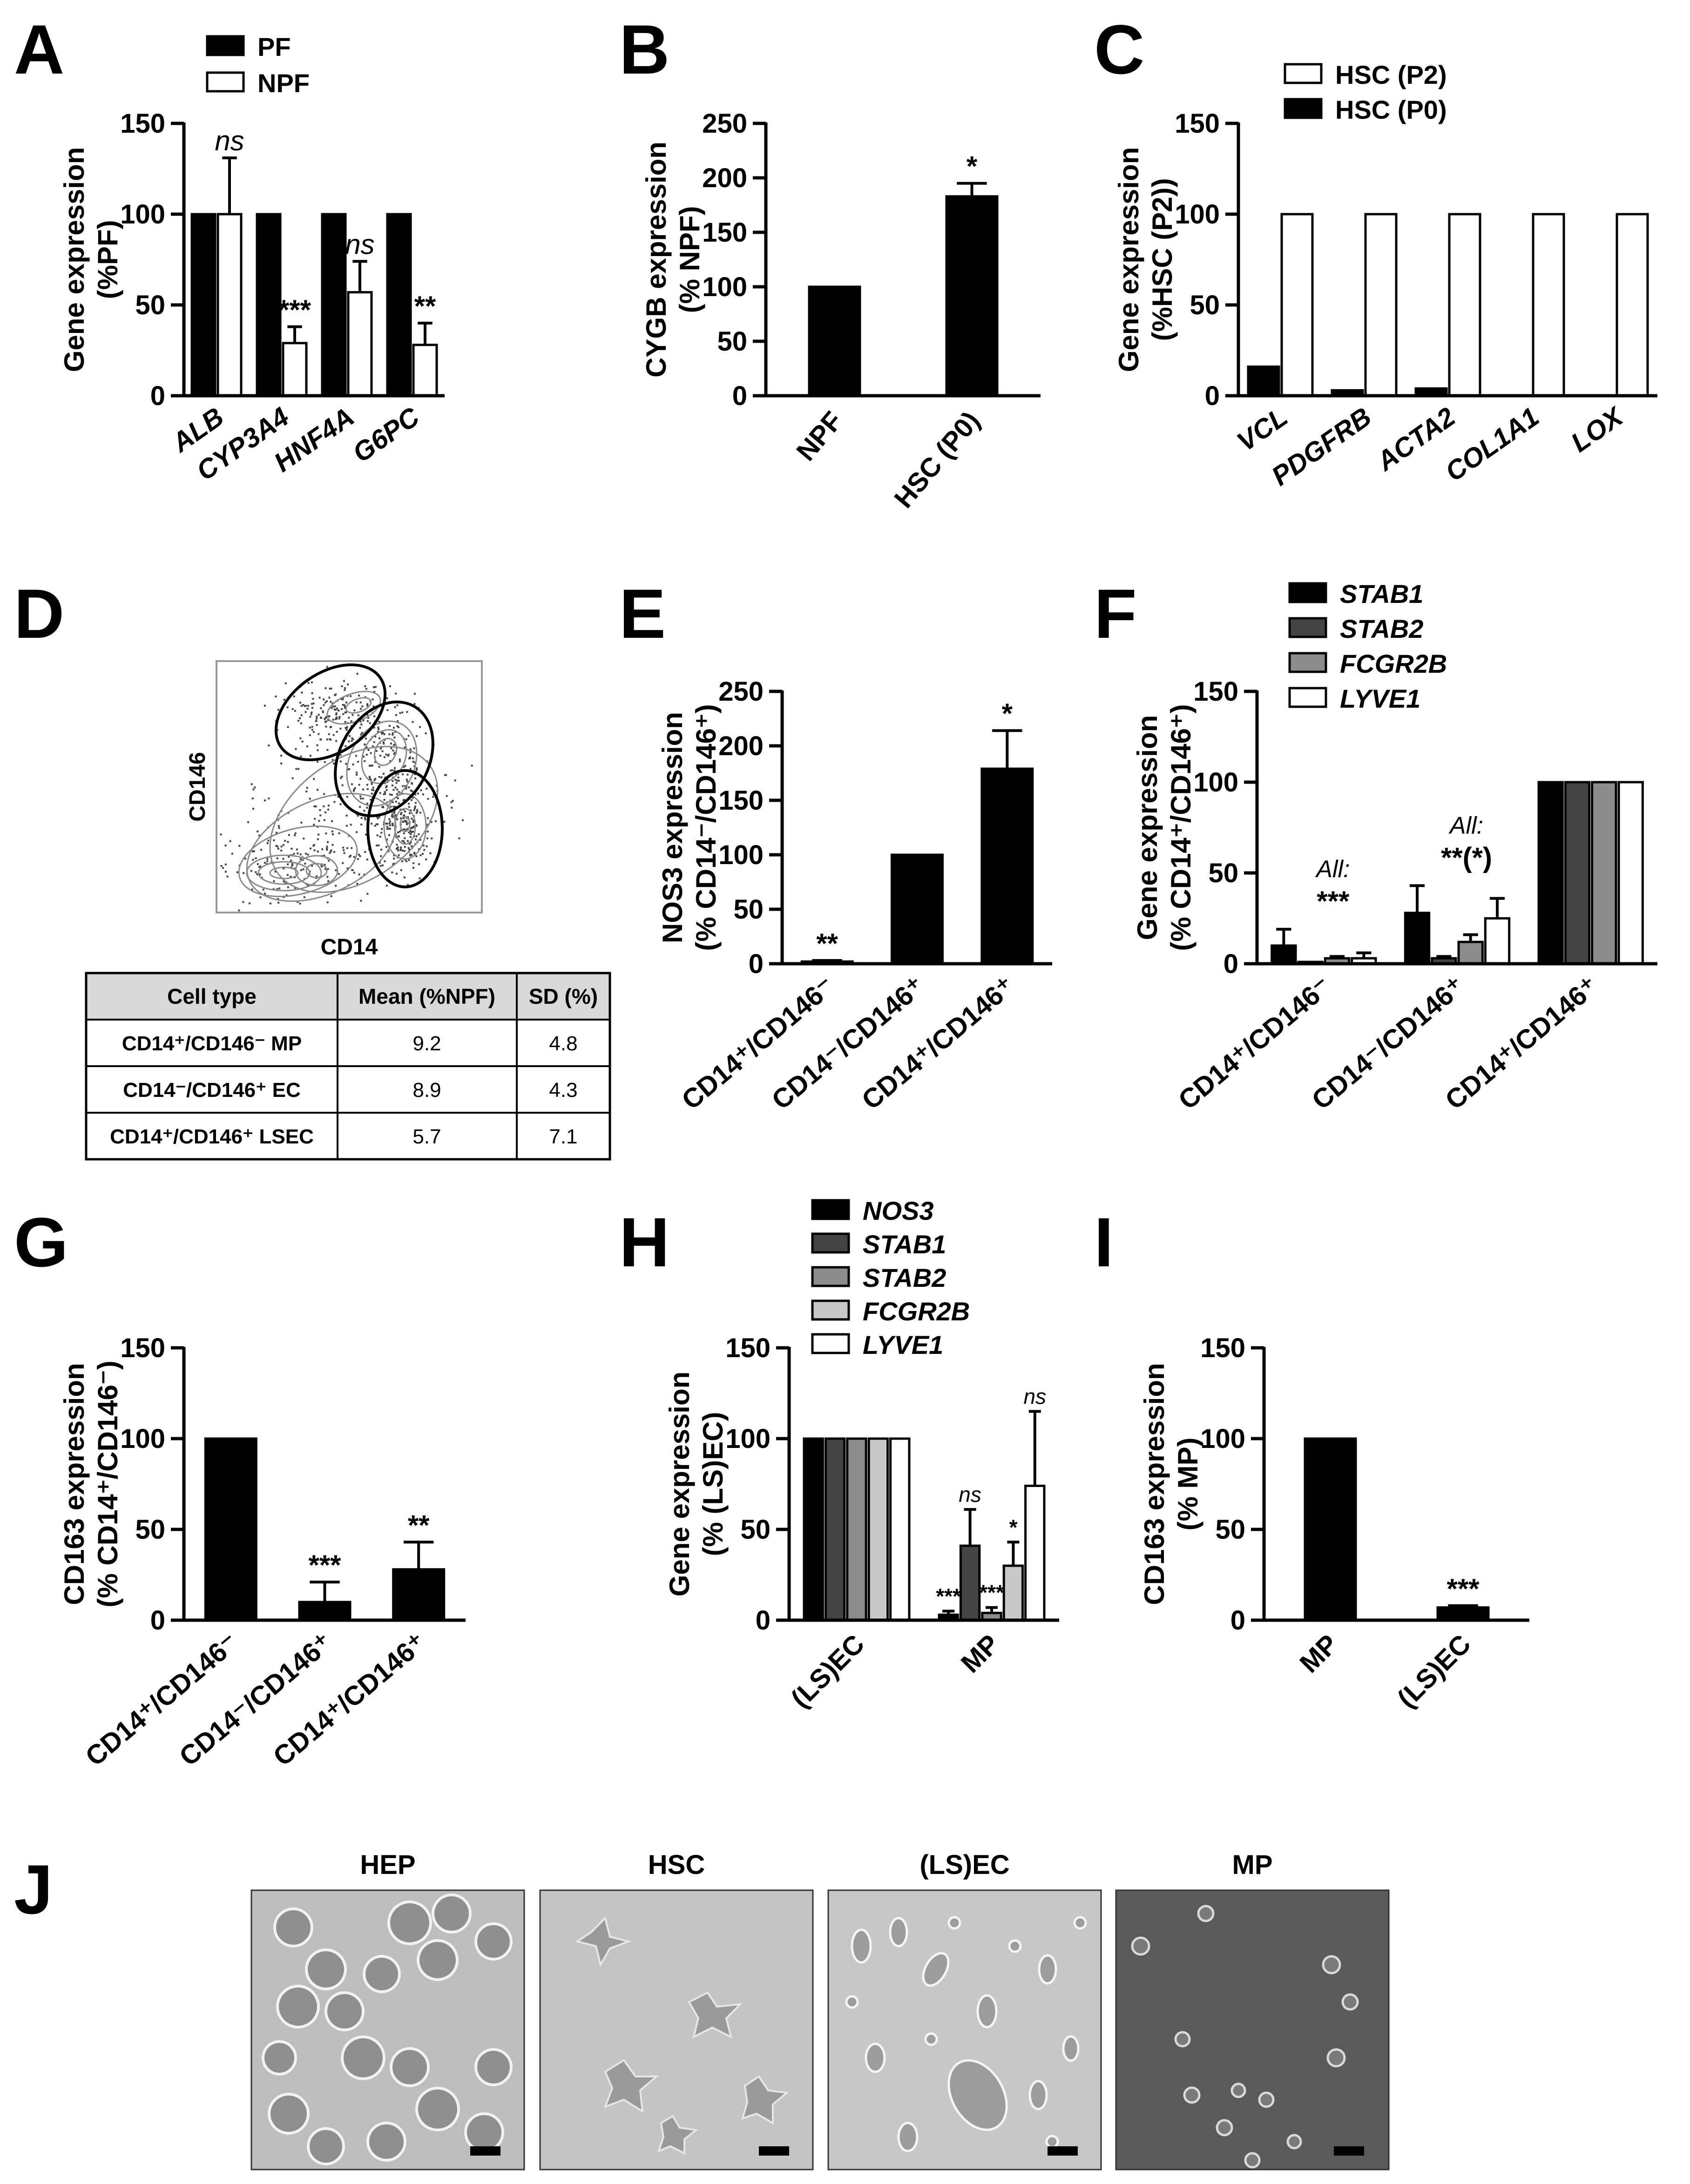  I want to click on significance-g: **, so click(419, 1525).